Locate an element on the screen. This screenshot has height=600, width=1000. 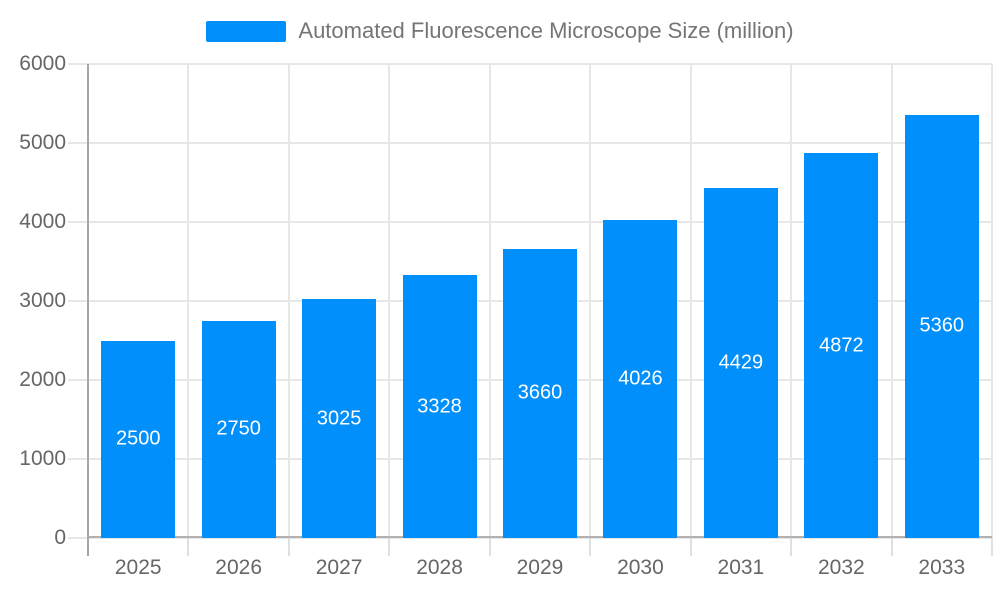
bar-2029: 3660 is located at coordinates (540, 393).